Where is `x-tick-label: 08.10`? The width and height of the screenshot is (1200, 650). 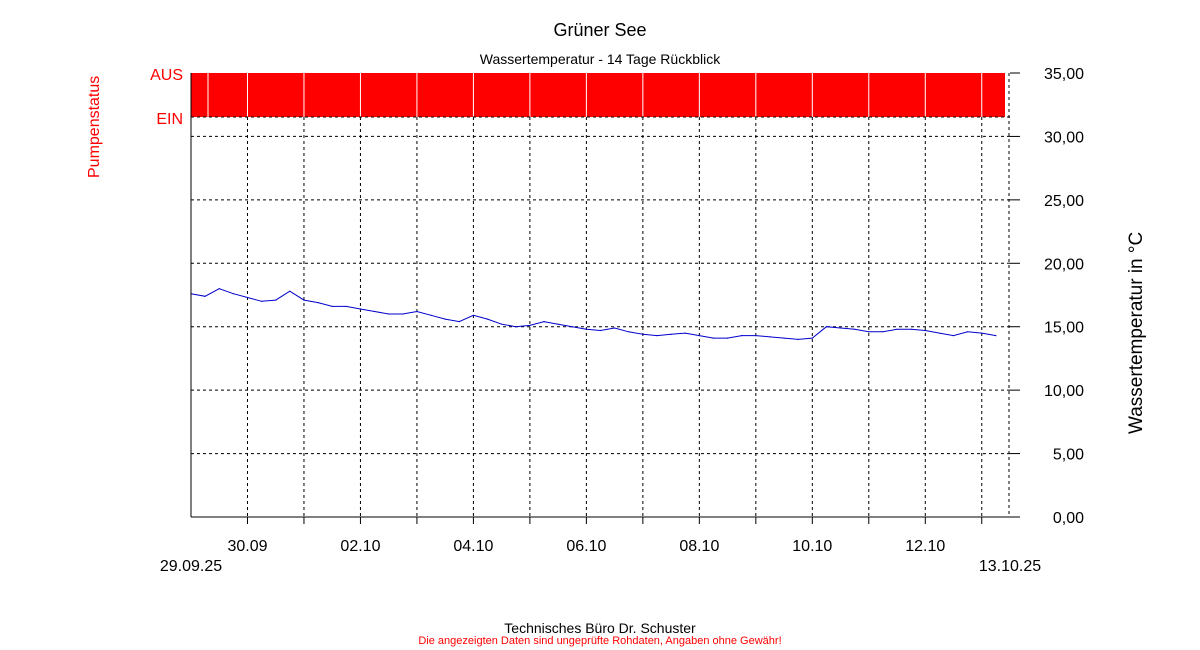 x-tick-label: 08.10 is located at coordinates (699, 546).